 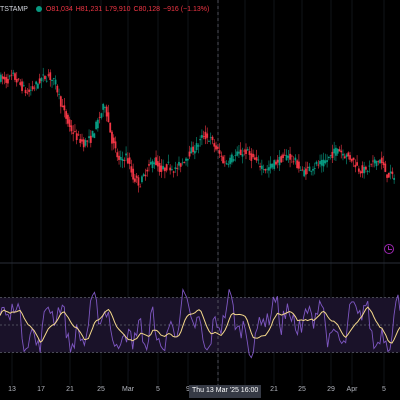 What do you see at coordinates (188, 389) in the screenshot?
I see `time-tick-label: 9` at bounding box center [188, 389].